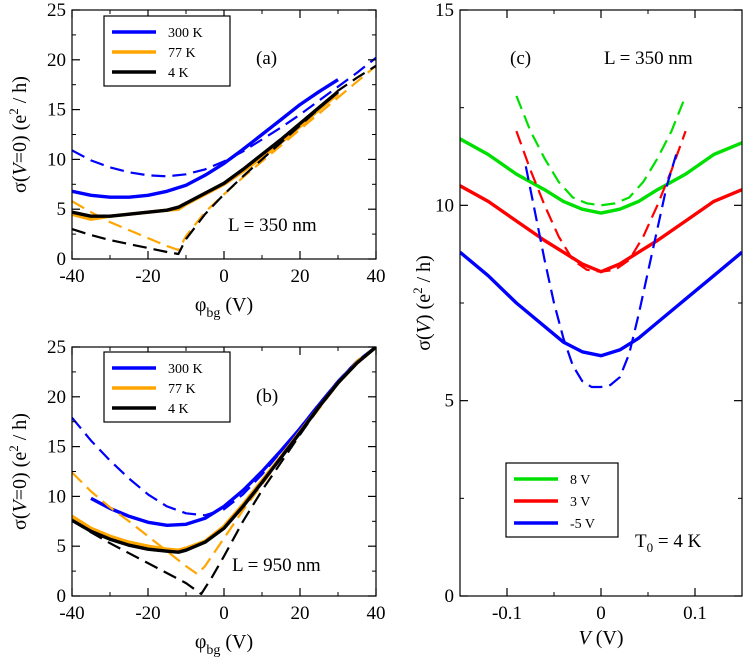 This screenshot has height=666, width=747. What do you see at coordinates (601, 304) in the screenshot?
I see `series-line--5v-solid` at bounding box center [601, 304].